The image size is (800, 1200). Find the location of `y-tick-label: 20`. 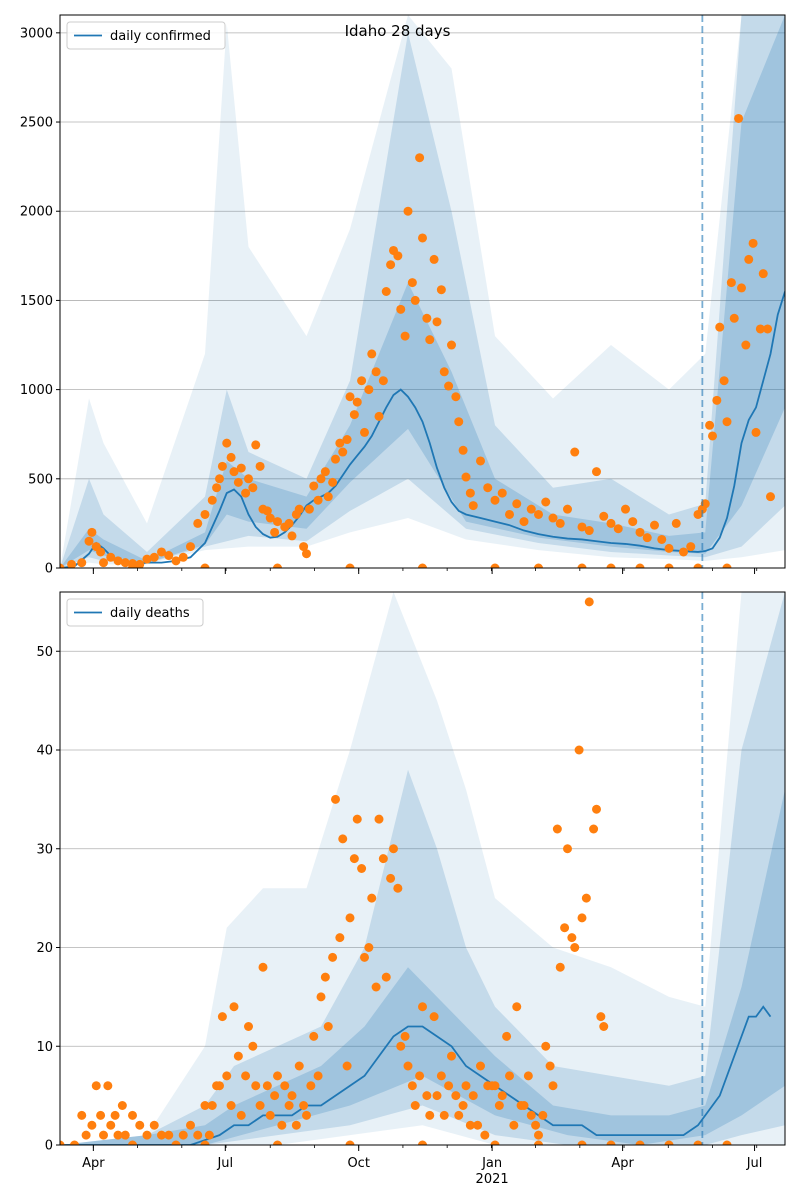

y-tick-label: 20 is located at coordinates (44, 948).